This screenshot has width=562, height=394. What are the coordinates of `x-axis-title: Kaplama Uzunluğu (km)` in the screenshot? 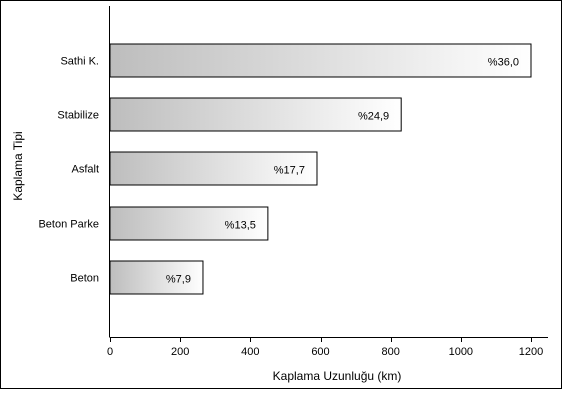 It's located at (337, 376).